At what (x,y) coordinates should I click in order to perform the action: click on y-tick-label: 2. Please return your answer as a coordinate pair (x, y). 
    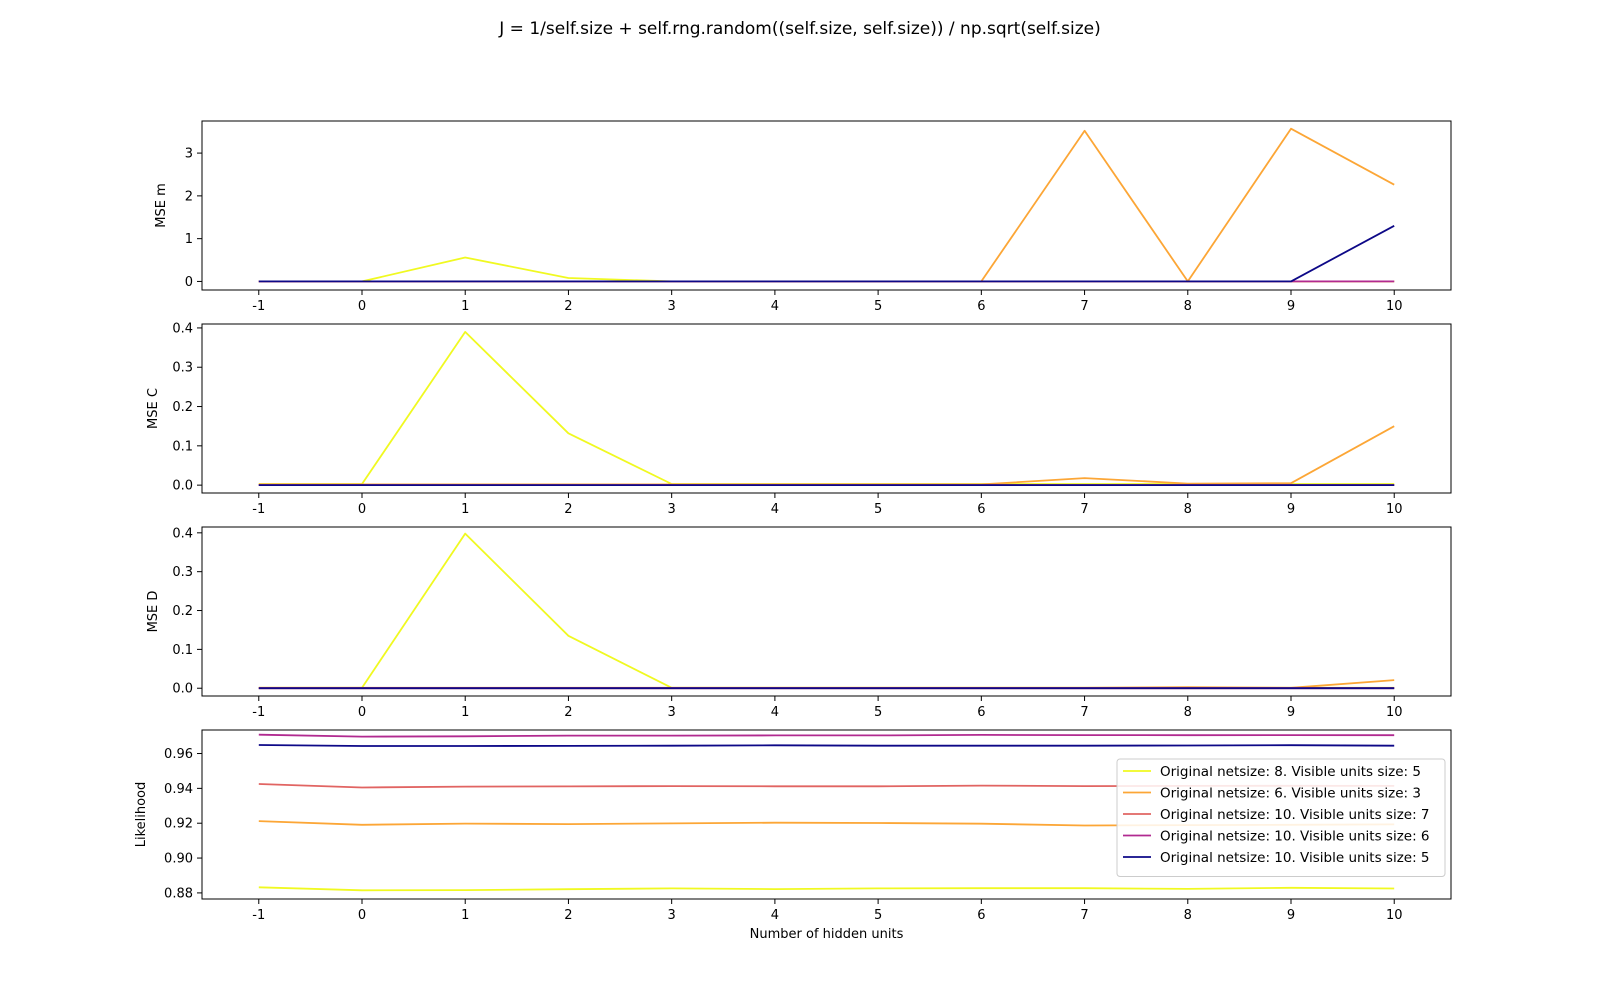
    Looking at the image, I should click on (189, 196).